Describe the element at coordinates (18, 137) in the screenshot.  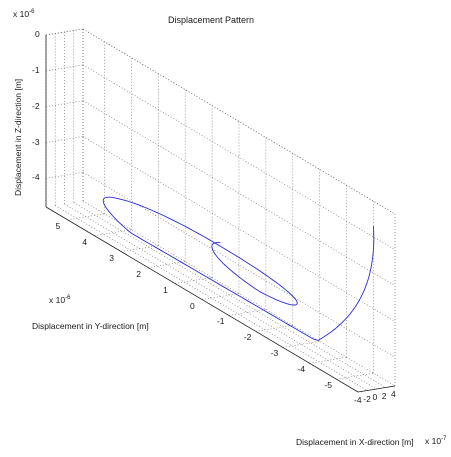
I see `z-axis-label: Displacement in Z-direction [m]` at that location.